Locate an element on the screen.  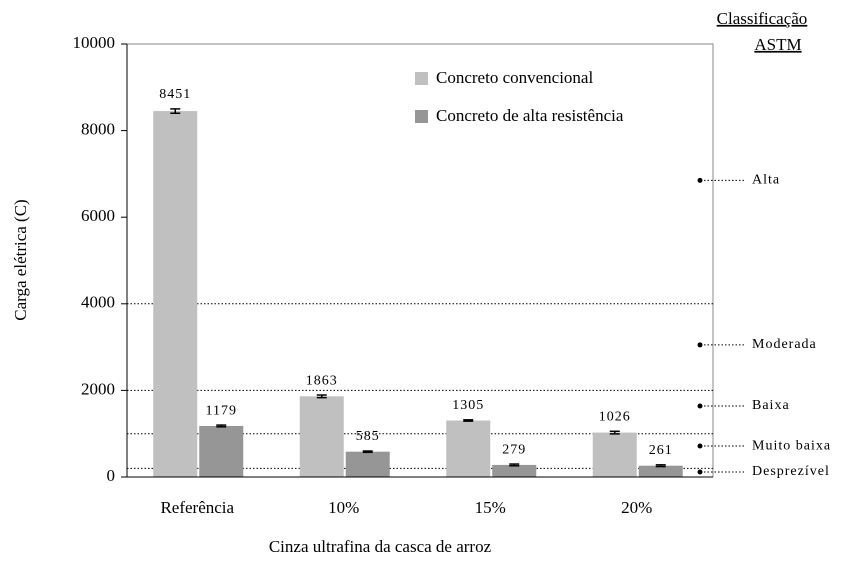
y-tick-label: 4000 is located at coordinates (98, 302).